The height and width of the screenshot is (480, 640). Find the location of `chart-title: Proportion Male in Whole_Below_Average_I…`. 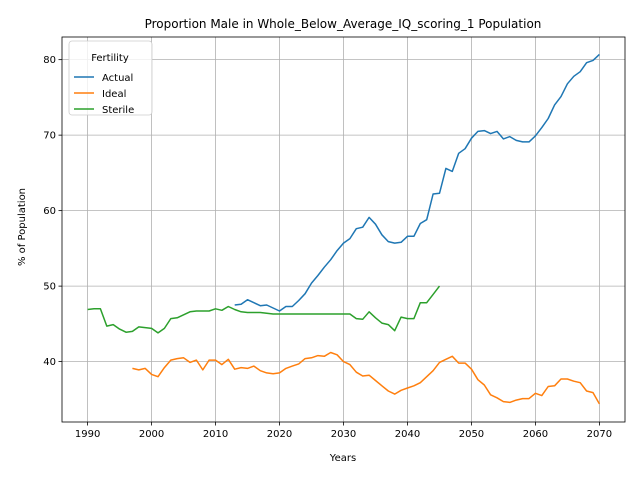

chart-title: Proportion Male in Whole_Below_Average_I… is located at coordinates (343, 24).